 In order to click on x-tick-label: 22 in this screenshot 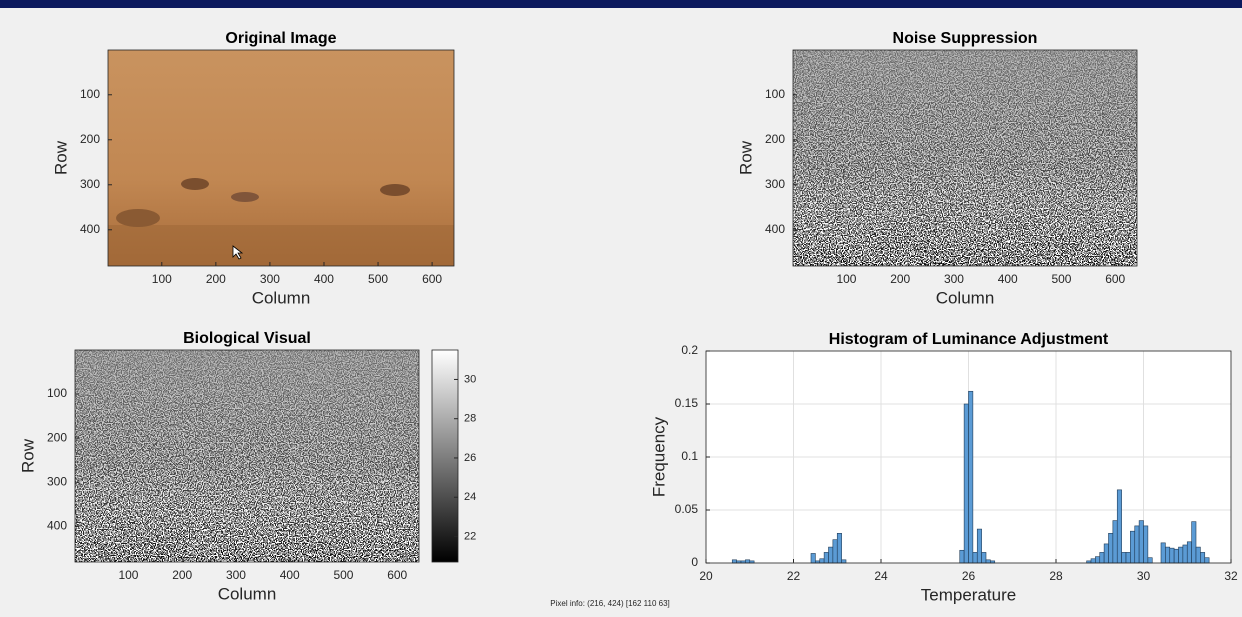, I will do `click(794, 576)`.